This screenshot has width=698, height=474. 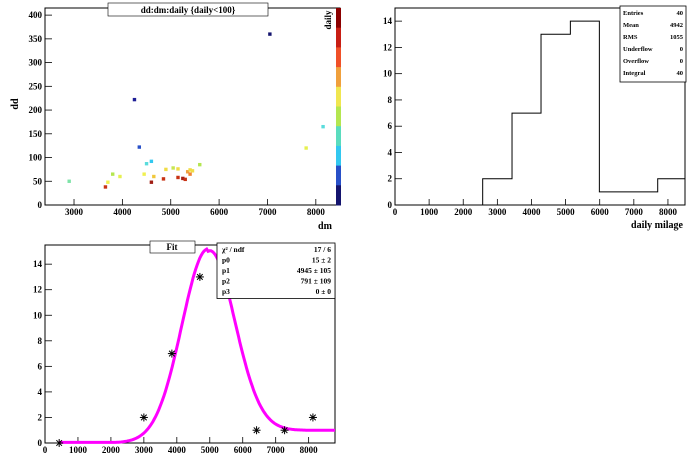 What do you see at coordinates (226, 270) in the screenshot?
I see `fit-stat-label: p1` at bounding box center [226, 270].